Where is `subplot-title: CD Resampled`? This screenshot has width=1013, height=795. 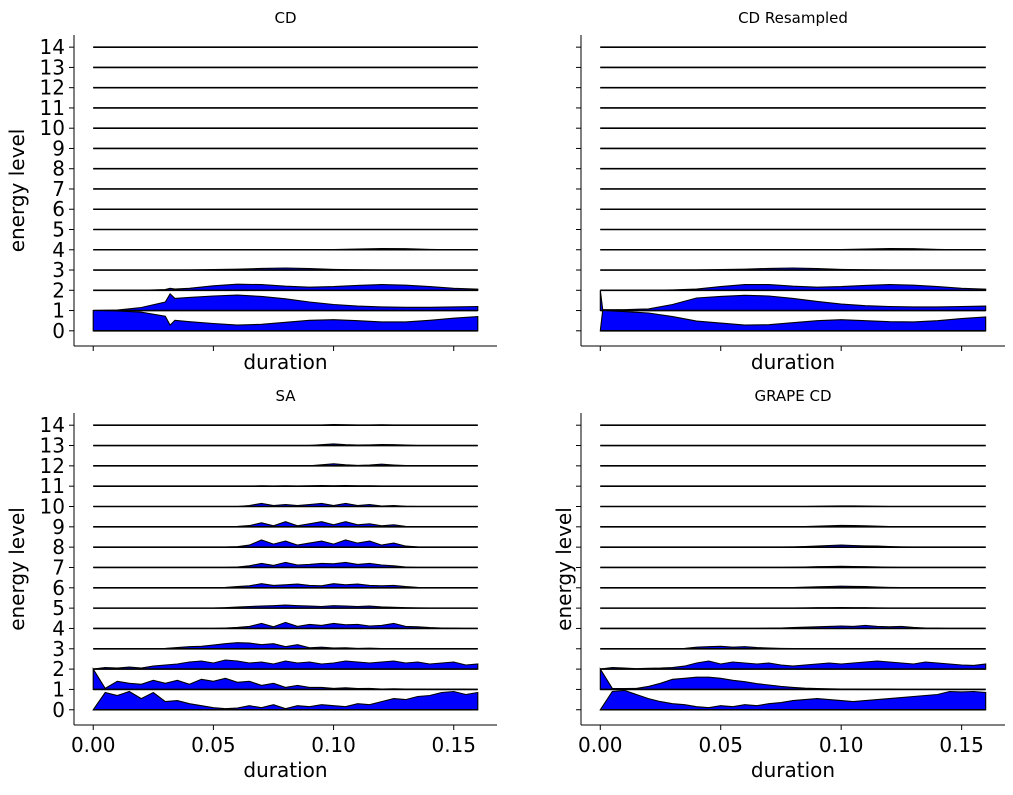 subplot-title: CD Resampled is located at coordinates (793, 18).